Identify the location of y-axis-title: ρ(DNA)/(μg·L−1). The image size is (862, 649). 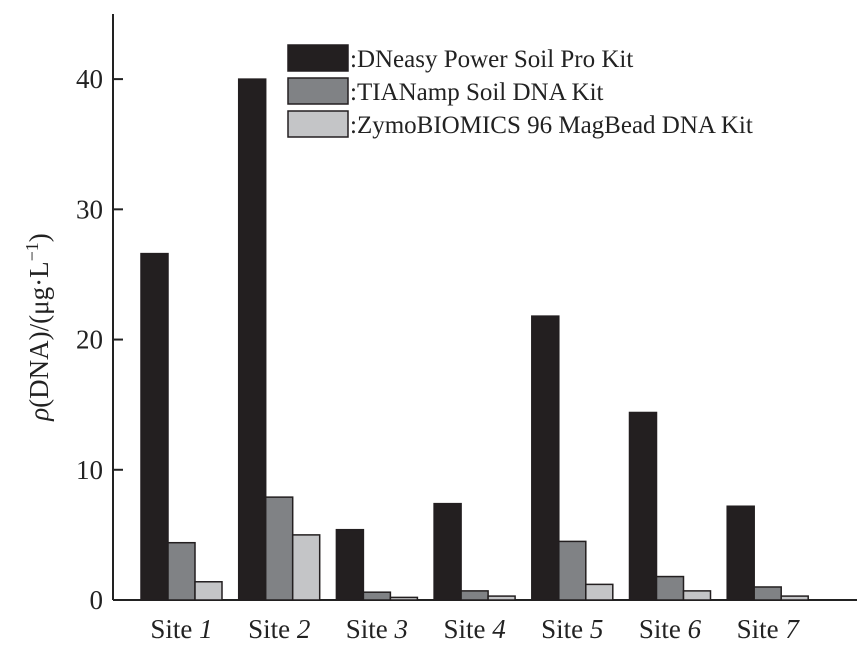
(38, 327).